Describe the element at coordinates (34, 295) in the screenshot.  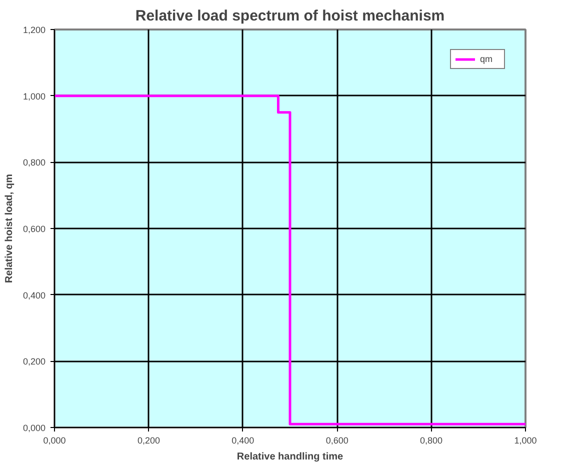
I see `y-tick-label: 0,400` at that location.